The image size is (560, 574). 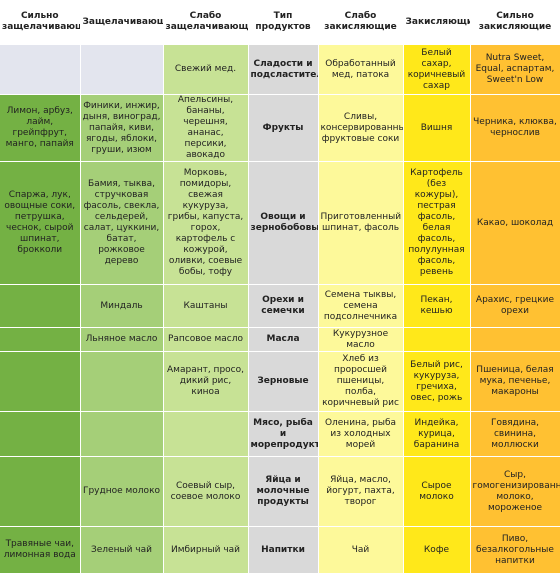 What do you see at coordinates (283, 550) in the screenshot?
I see `food-type-cell: Напитки` at bounding box center [283, 550].